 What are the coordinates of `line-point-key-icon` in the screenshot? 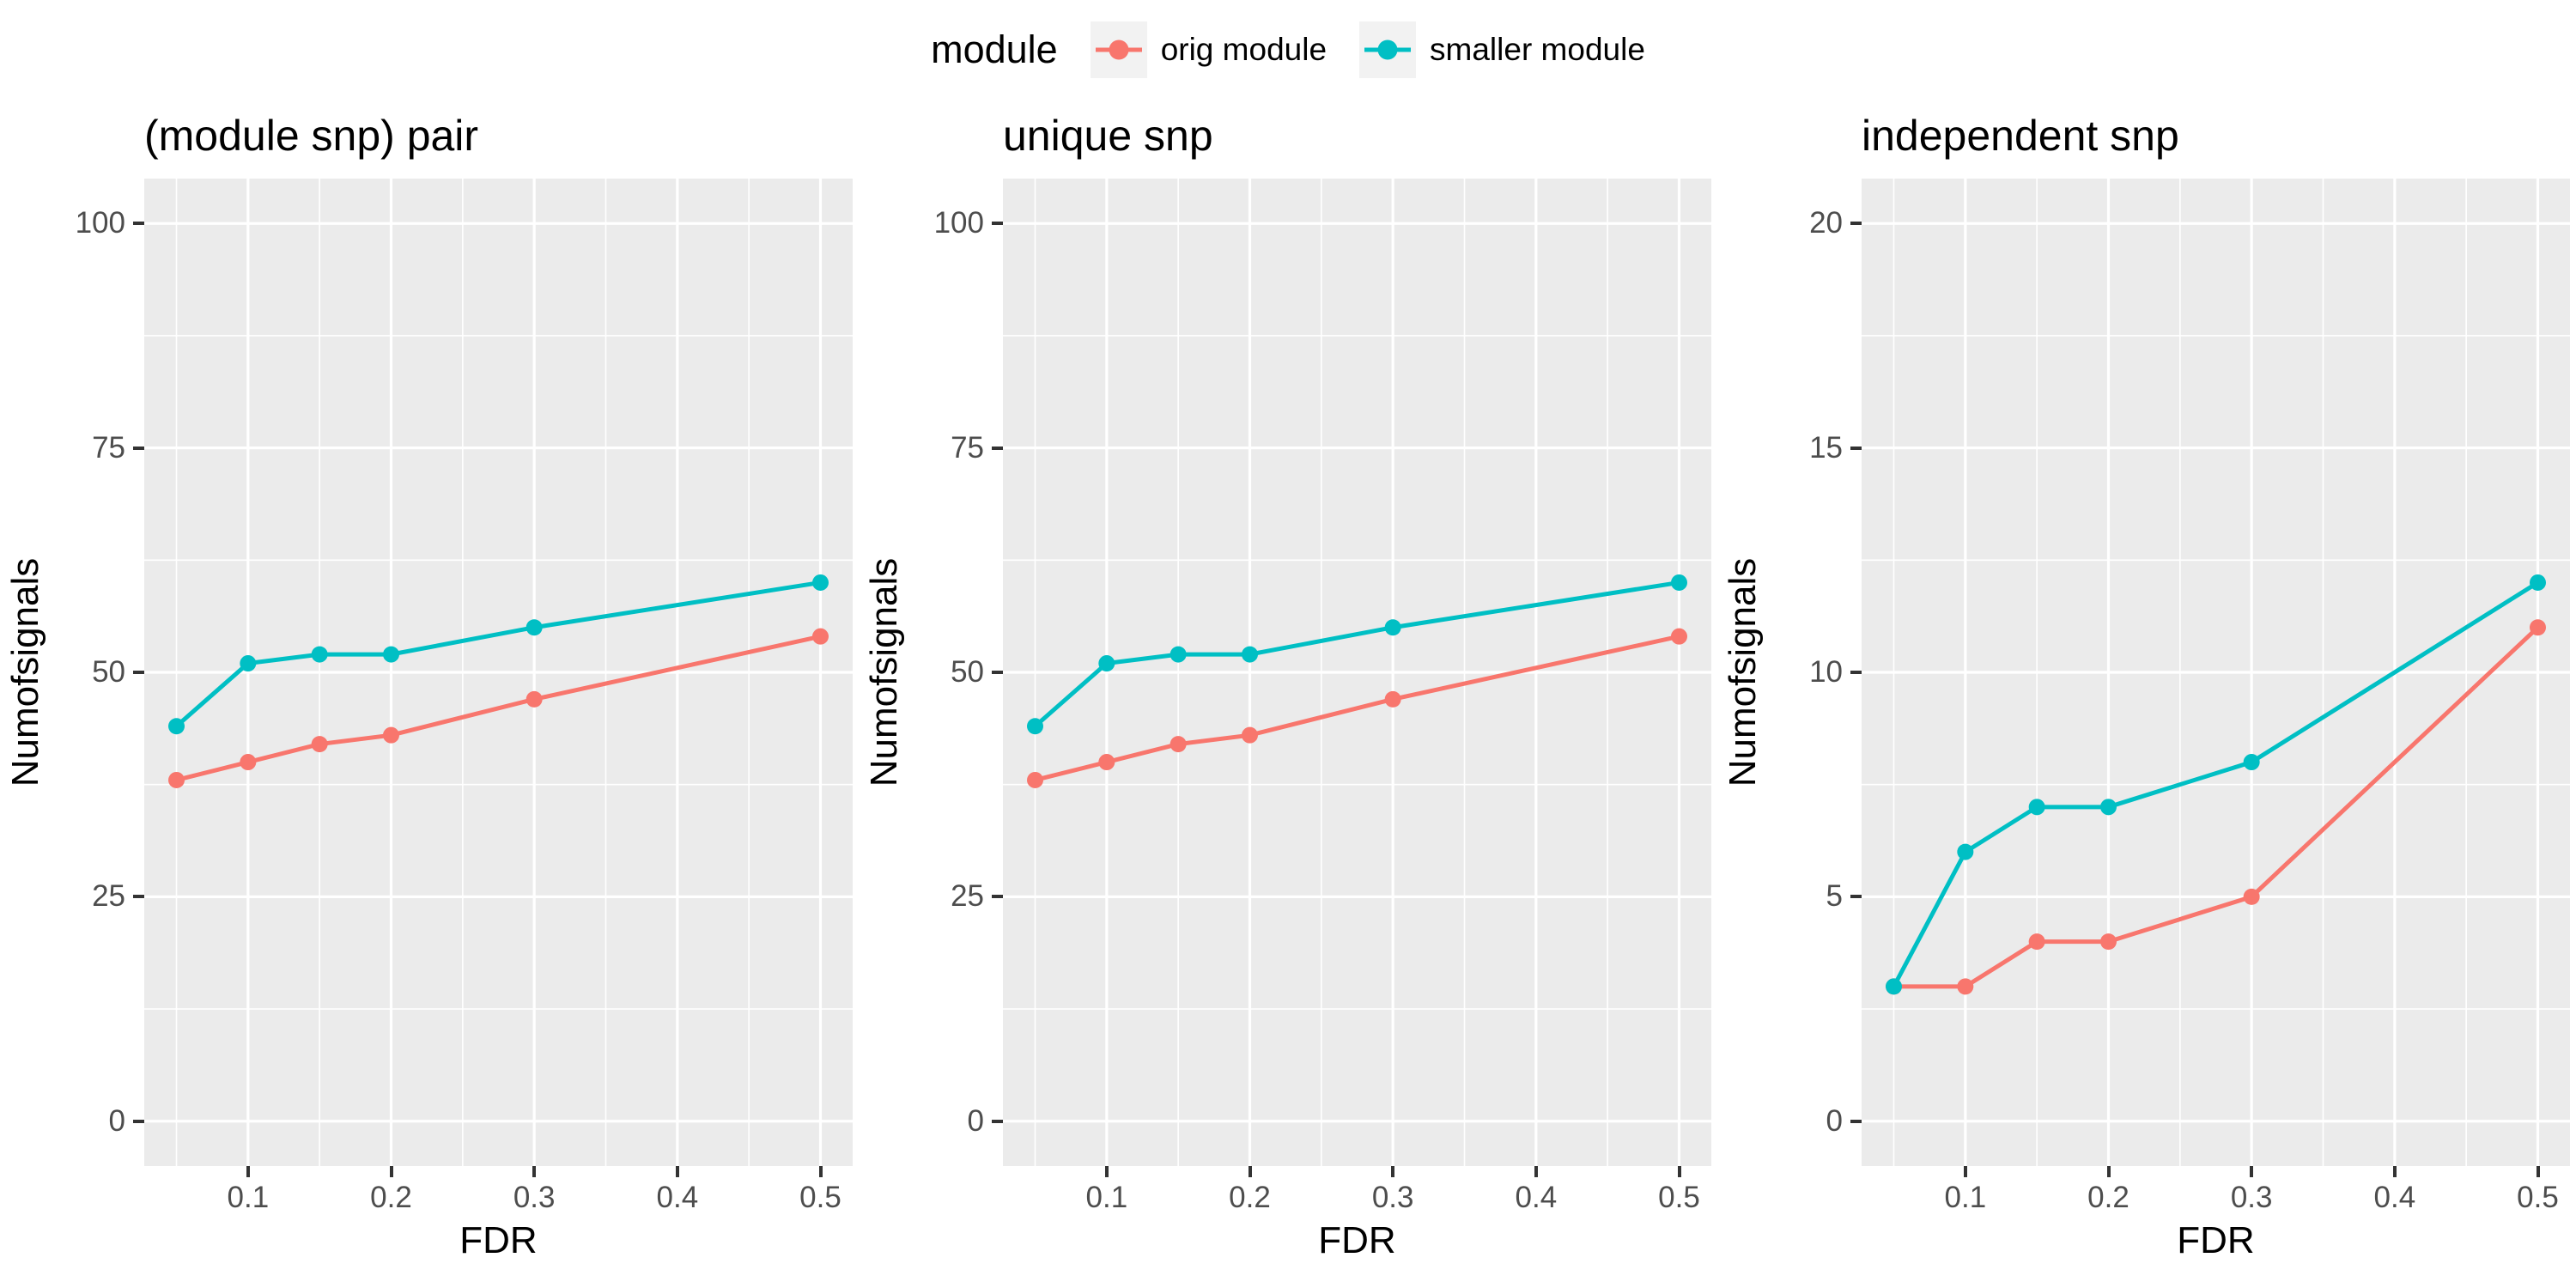 It's located at (1388, 49).